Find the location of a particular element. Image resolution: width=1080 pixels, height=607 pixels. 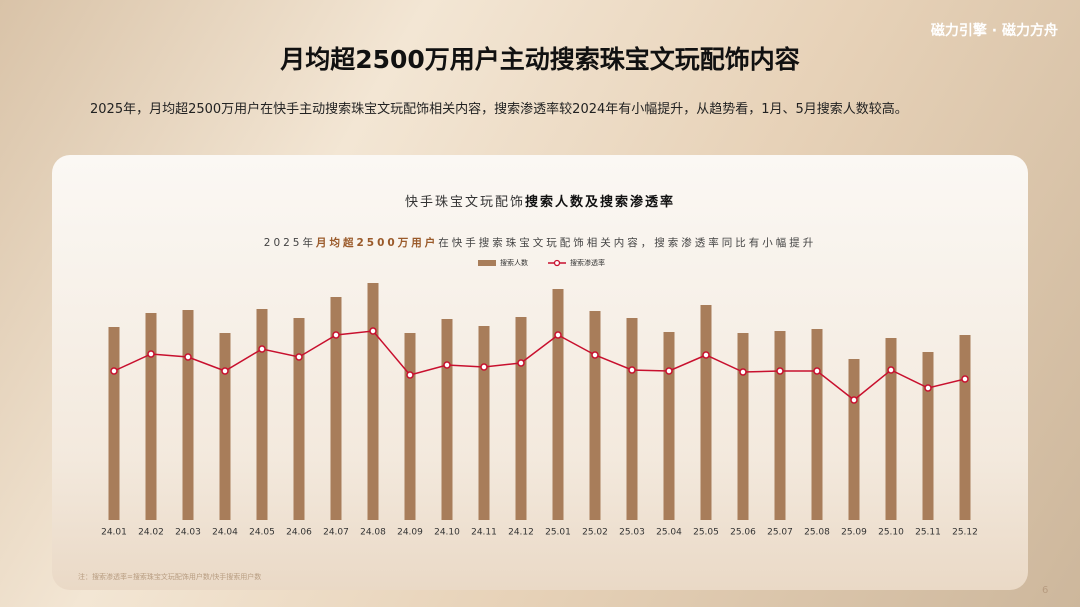

subtitle-a: 2025年 is located at coordinates (290, 242).